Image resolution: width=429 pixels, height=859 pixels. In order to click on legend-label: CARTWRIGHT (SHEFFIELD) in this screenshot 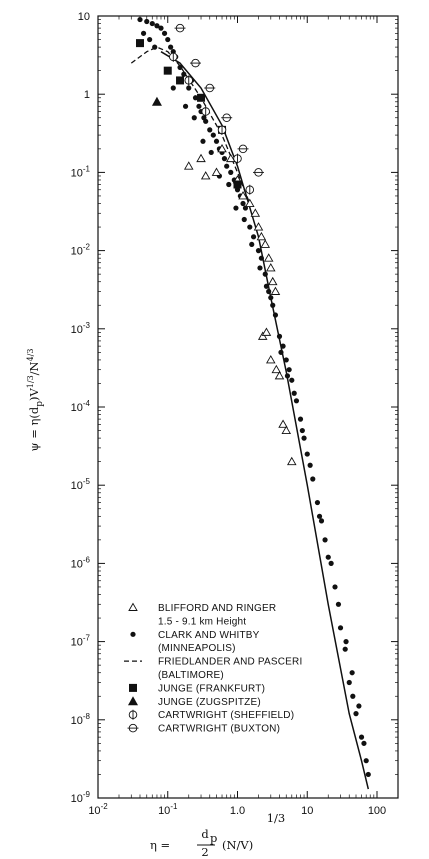, I will do `click(226, 715)`.